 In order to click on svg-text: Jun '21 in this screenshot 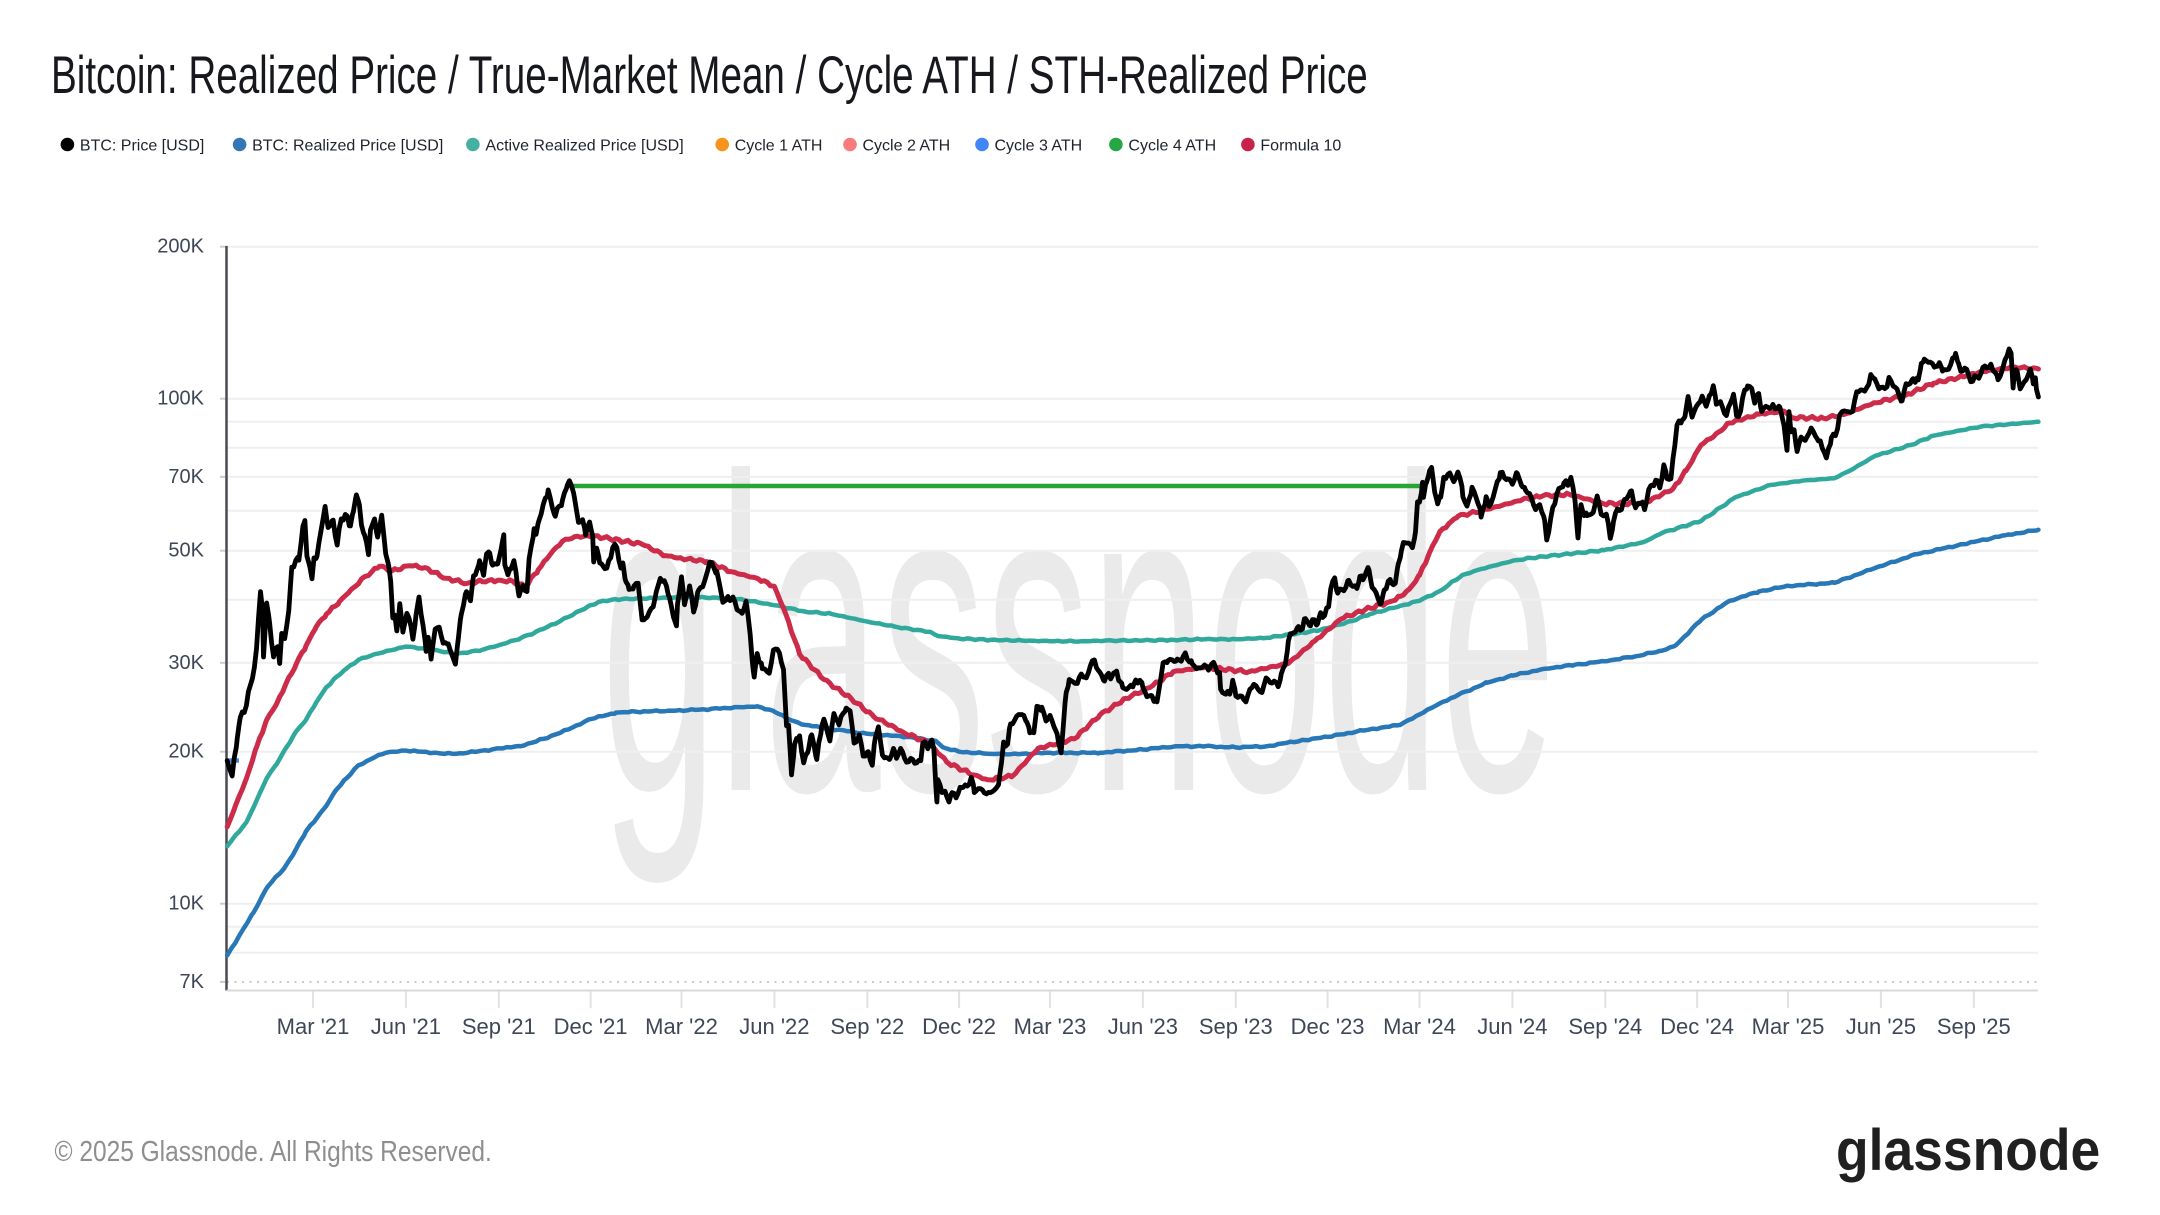, I will do `click(406, 1026)`.